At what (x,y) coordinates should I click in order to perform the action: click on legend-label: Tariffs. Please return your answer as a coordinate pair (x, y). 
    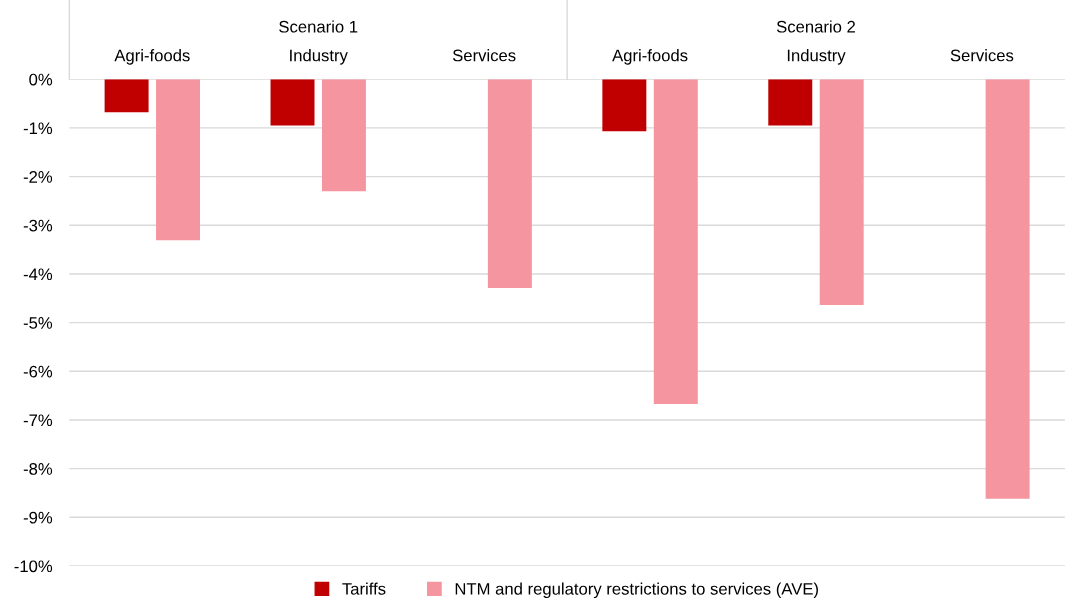
    Looking at the image, I should click on (364, 588).